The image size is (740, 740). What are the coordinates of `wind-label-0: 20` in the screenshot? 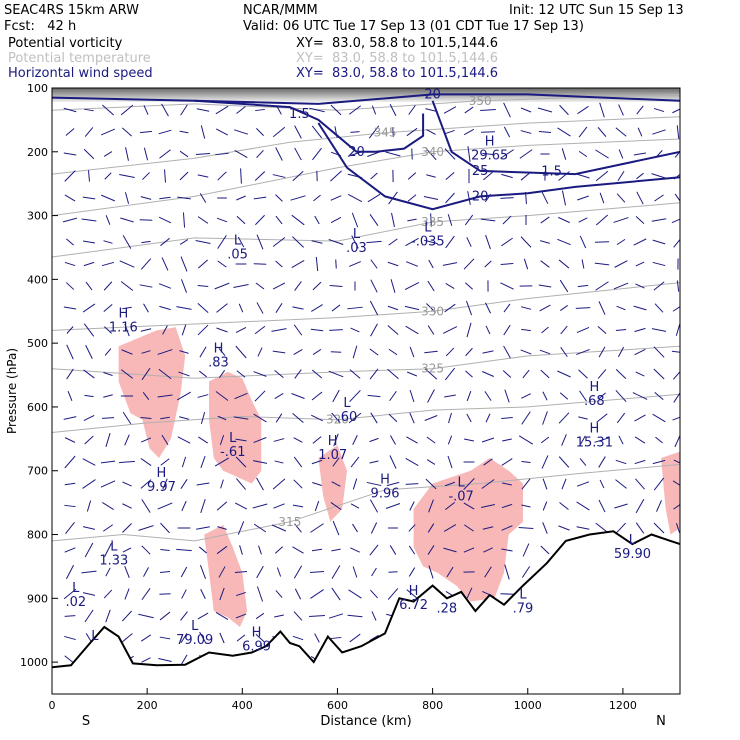 It's located at (356, 152).